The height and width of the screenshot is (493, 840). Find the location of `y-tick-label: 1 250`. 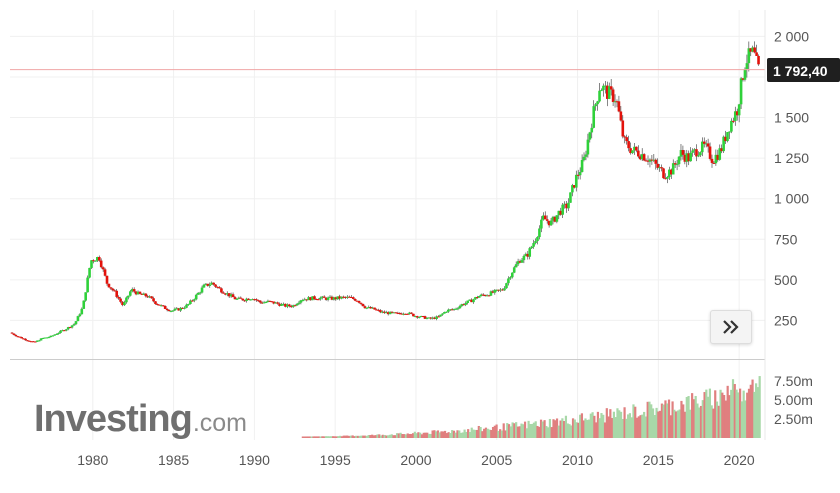

y-tick-label: 1 250 is located at coordinates (791, 158).